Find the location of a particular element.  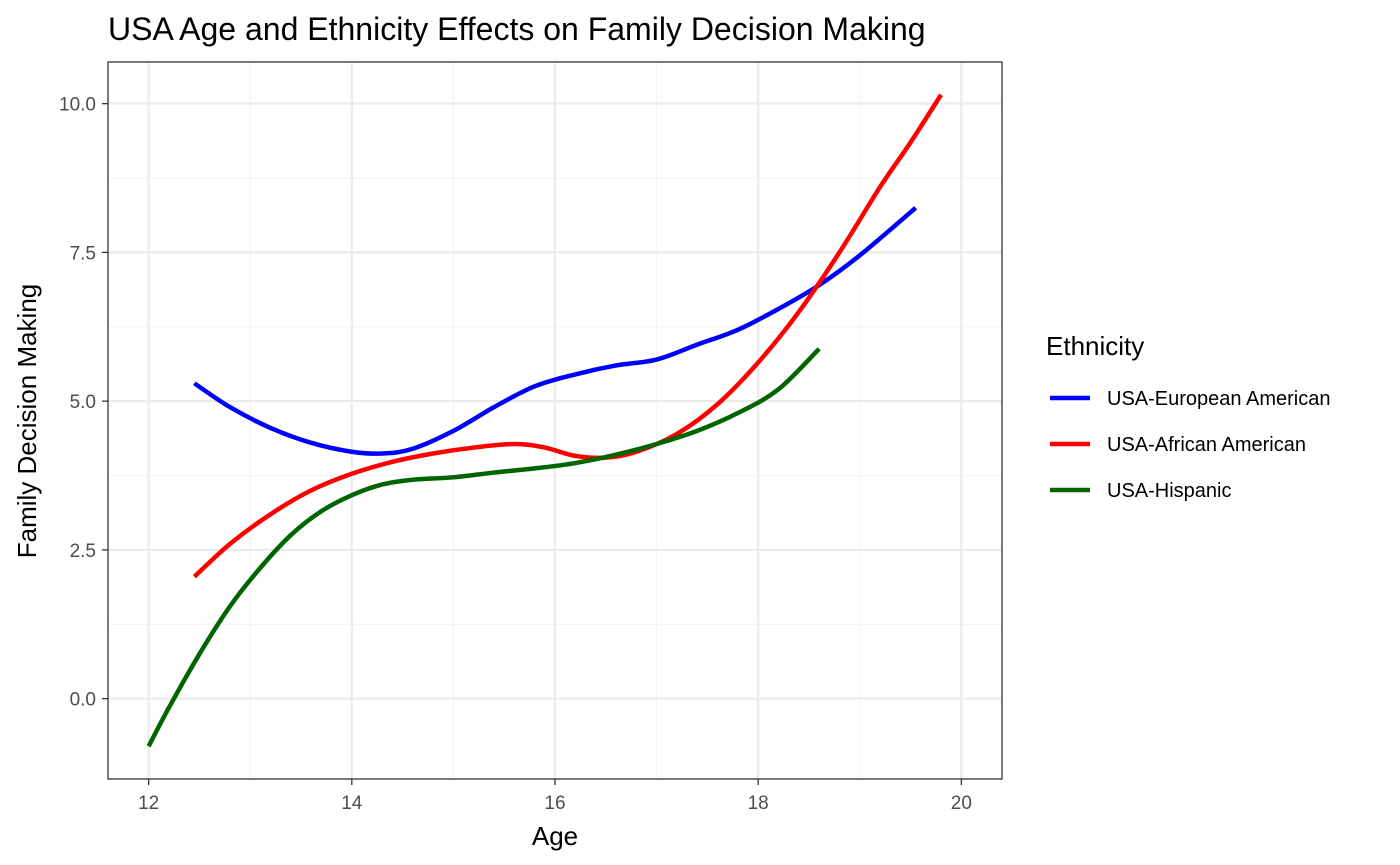

y-tick-label: 0.0 is located at coordinates (83, 700).